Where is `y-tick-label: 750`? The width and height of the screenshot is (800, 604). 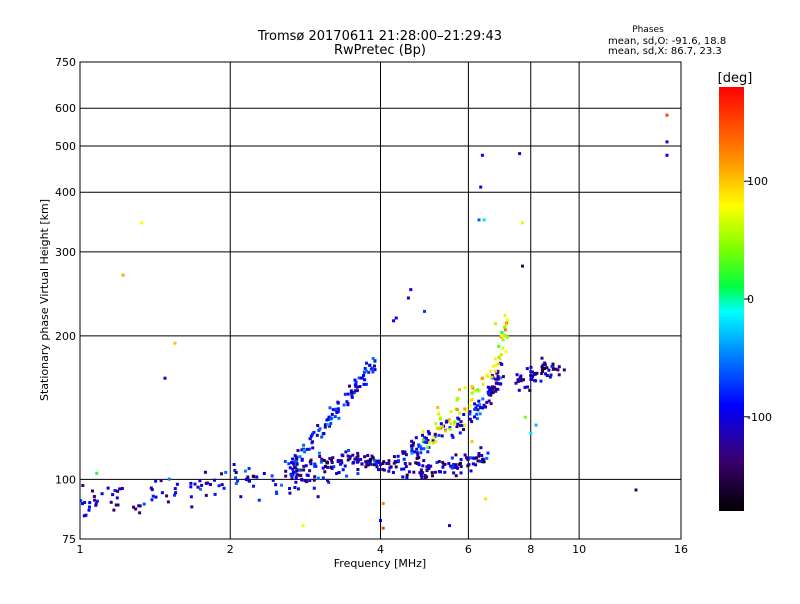 y-tick-label: 750 is located at coordinates (65, 62).